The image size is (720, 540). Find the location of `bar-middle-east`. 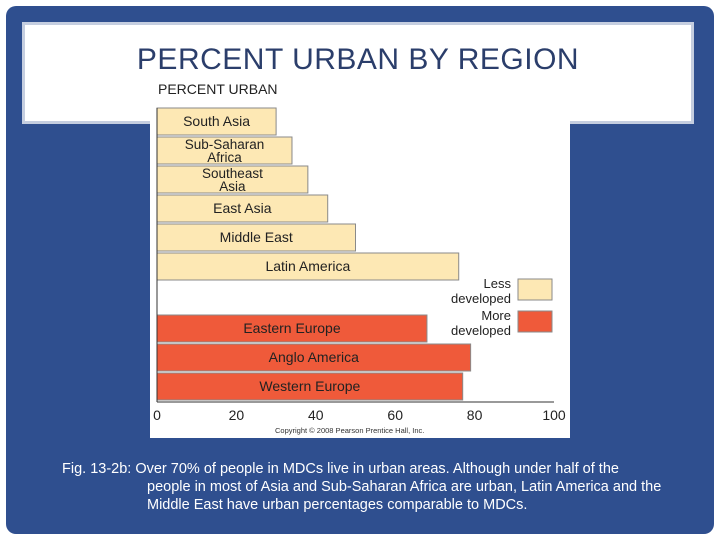

bar-middle-east is located at coordinates (256, 237).